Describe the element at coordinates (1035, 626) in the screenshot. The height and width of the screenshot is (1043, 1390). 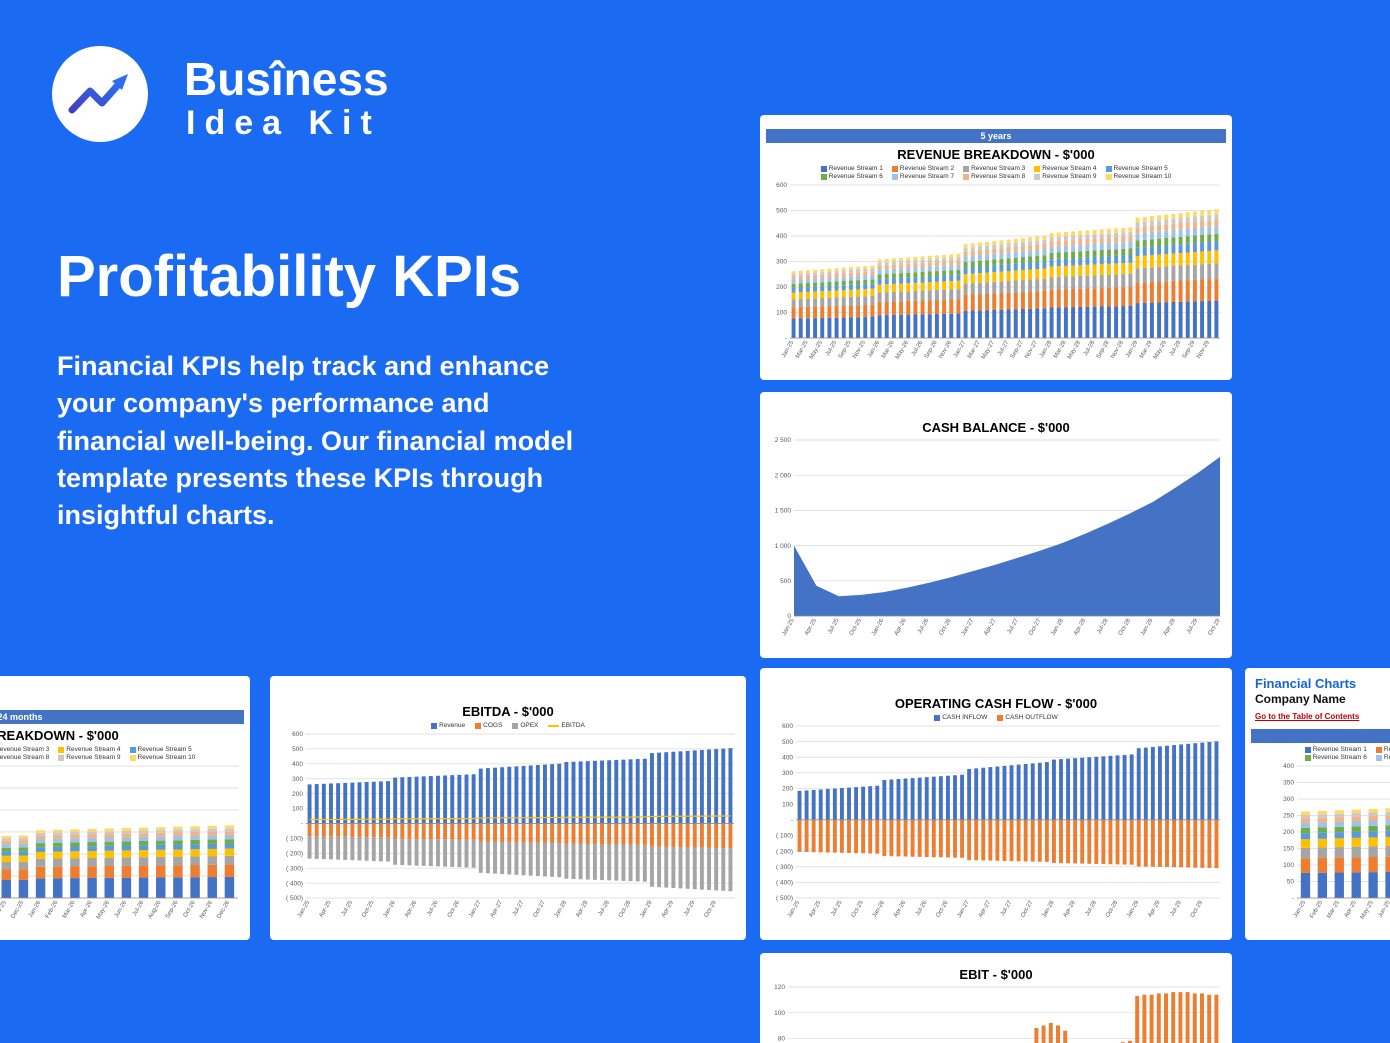
I see `svg-text: Oct-27` at that location.